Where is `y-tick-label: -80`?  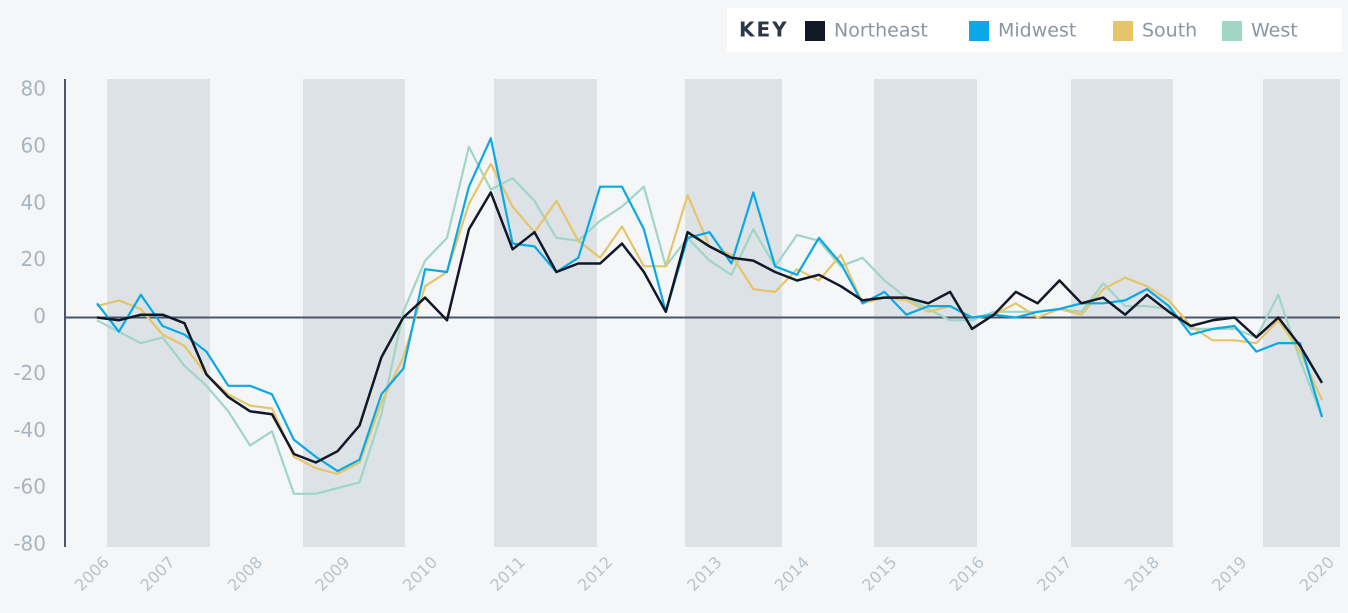 y-tick-label: -80 is located at coordinates (29, 544).